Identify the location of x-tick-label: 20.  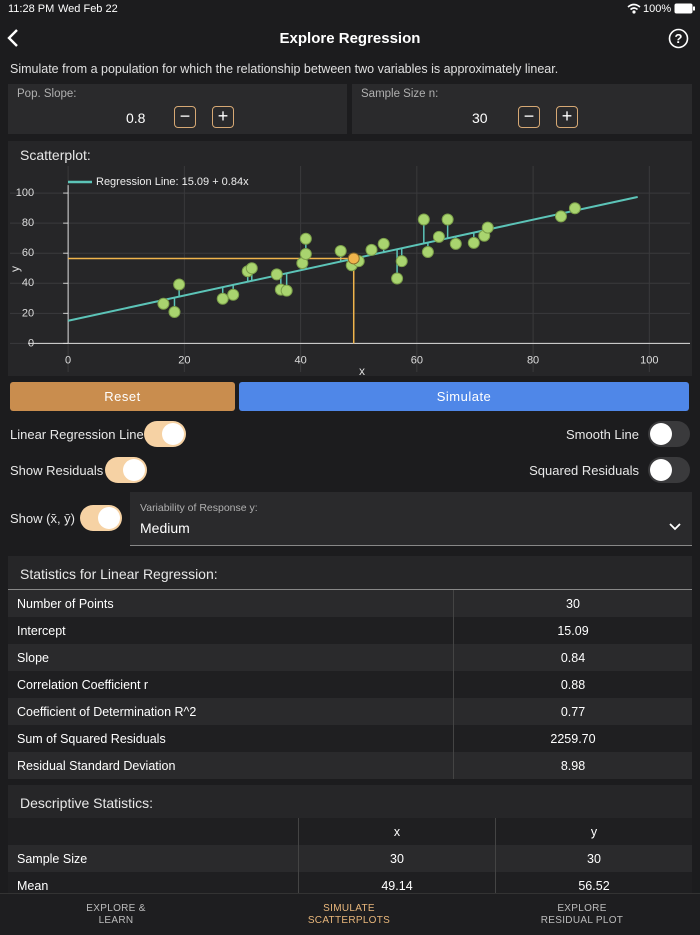
(184, 360).